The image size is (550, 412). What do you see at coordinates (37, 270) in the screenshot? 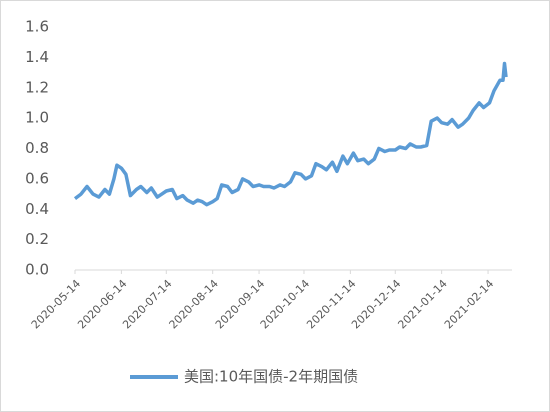
I see `y-tick-label: 0.0` at bounding box center [37, 270].